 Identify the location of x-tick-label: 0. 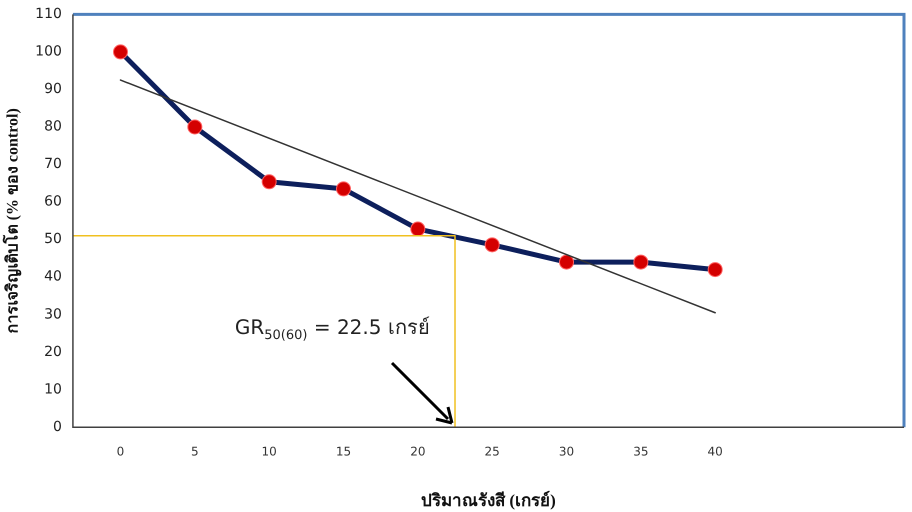
(120, 451).